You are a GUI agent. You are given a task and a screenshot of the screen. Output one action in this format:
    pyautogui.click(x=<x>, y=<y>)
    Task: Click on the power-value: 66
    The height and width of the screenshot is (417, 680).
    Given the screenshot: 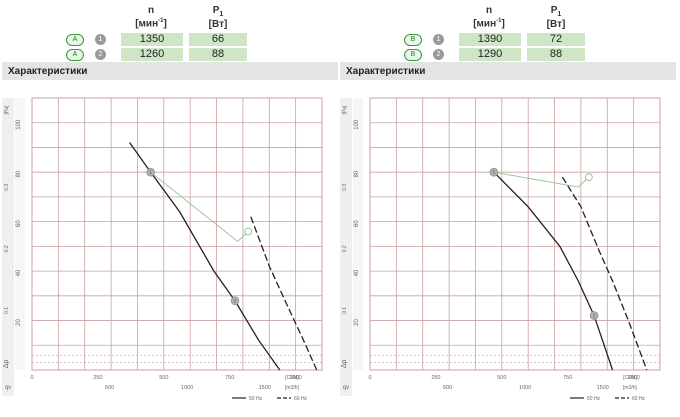 What is the action you would take?
    pyautogui.click(x=218, y=39)
    